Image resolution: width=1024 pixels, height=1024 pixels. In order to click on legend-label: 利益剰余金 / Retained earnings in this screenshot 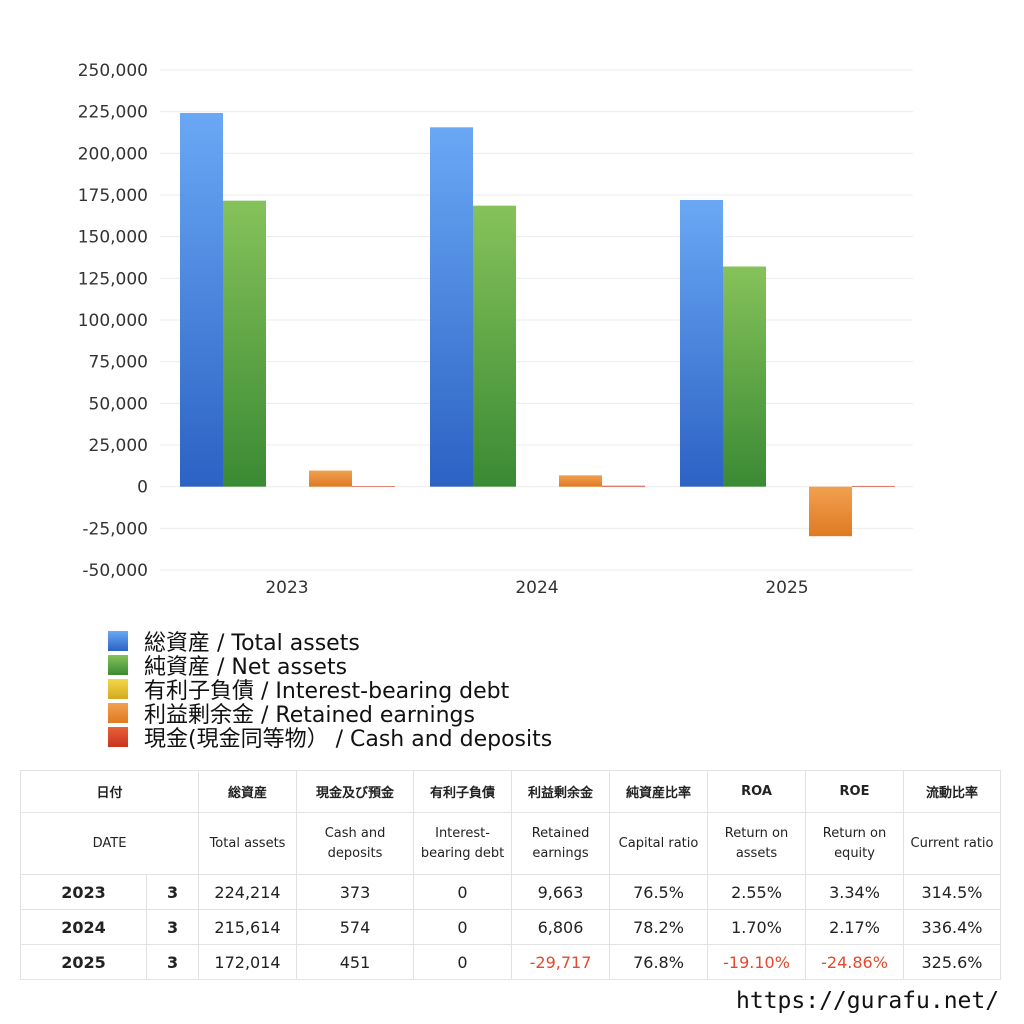, I will do `click(309, 715)`.